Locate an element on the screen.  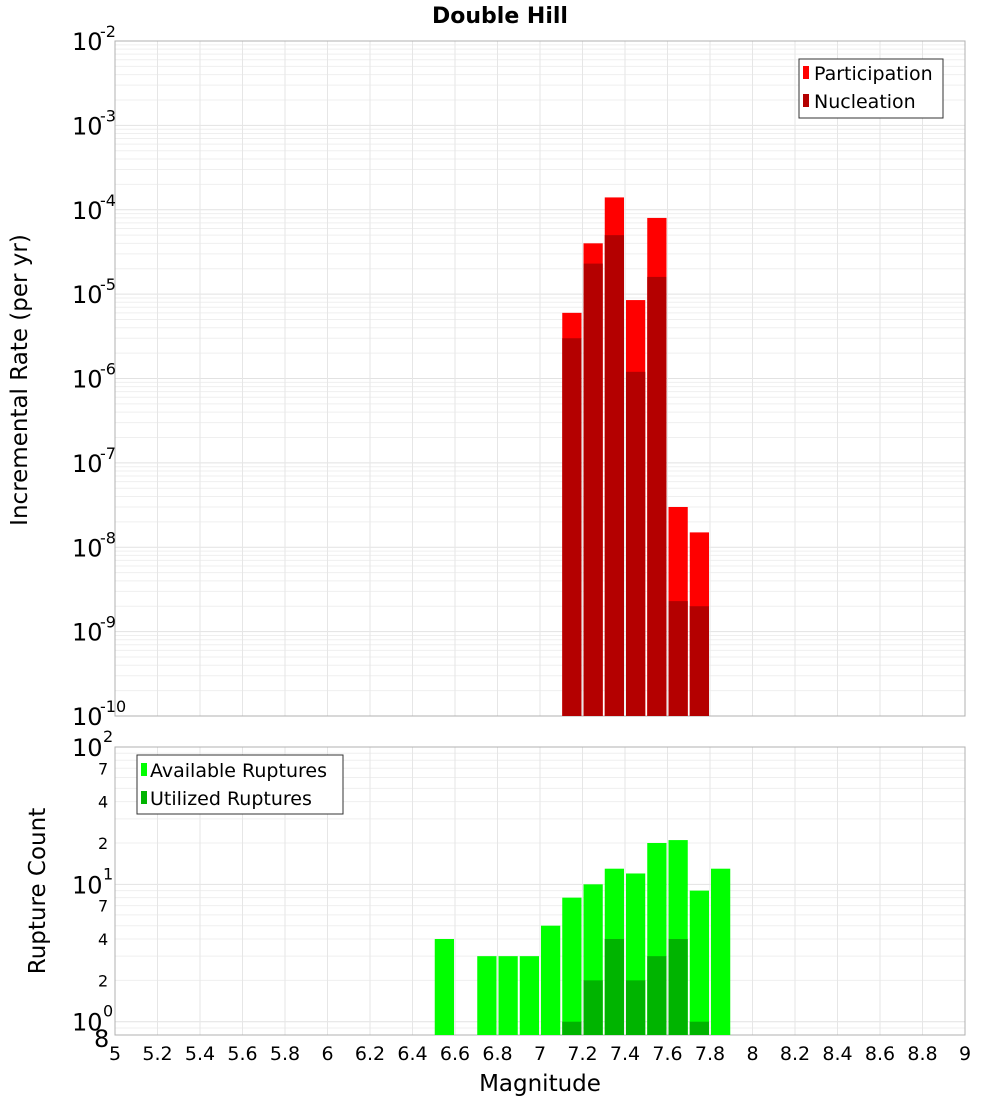
x-axis-title: Magnitude is located at coordinates (540, 1084).